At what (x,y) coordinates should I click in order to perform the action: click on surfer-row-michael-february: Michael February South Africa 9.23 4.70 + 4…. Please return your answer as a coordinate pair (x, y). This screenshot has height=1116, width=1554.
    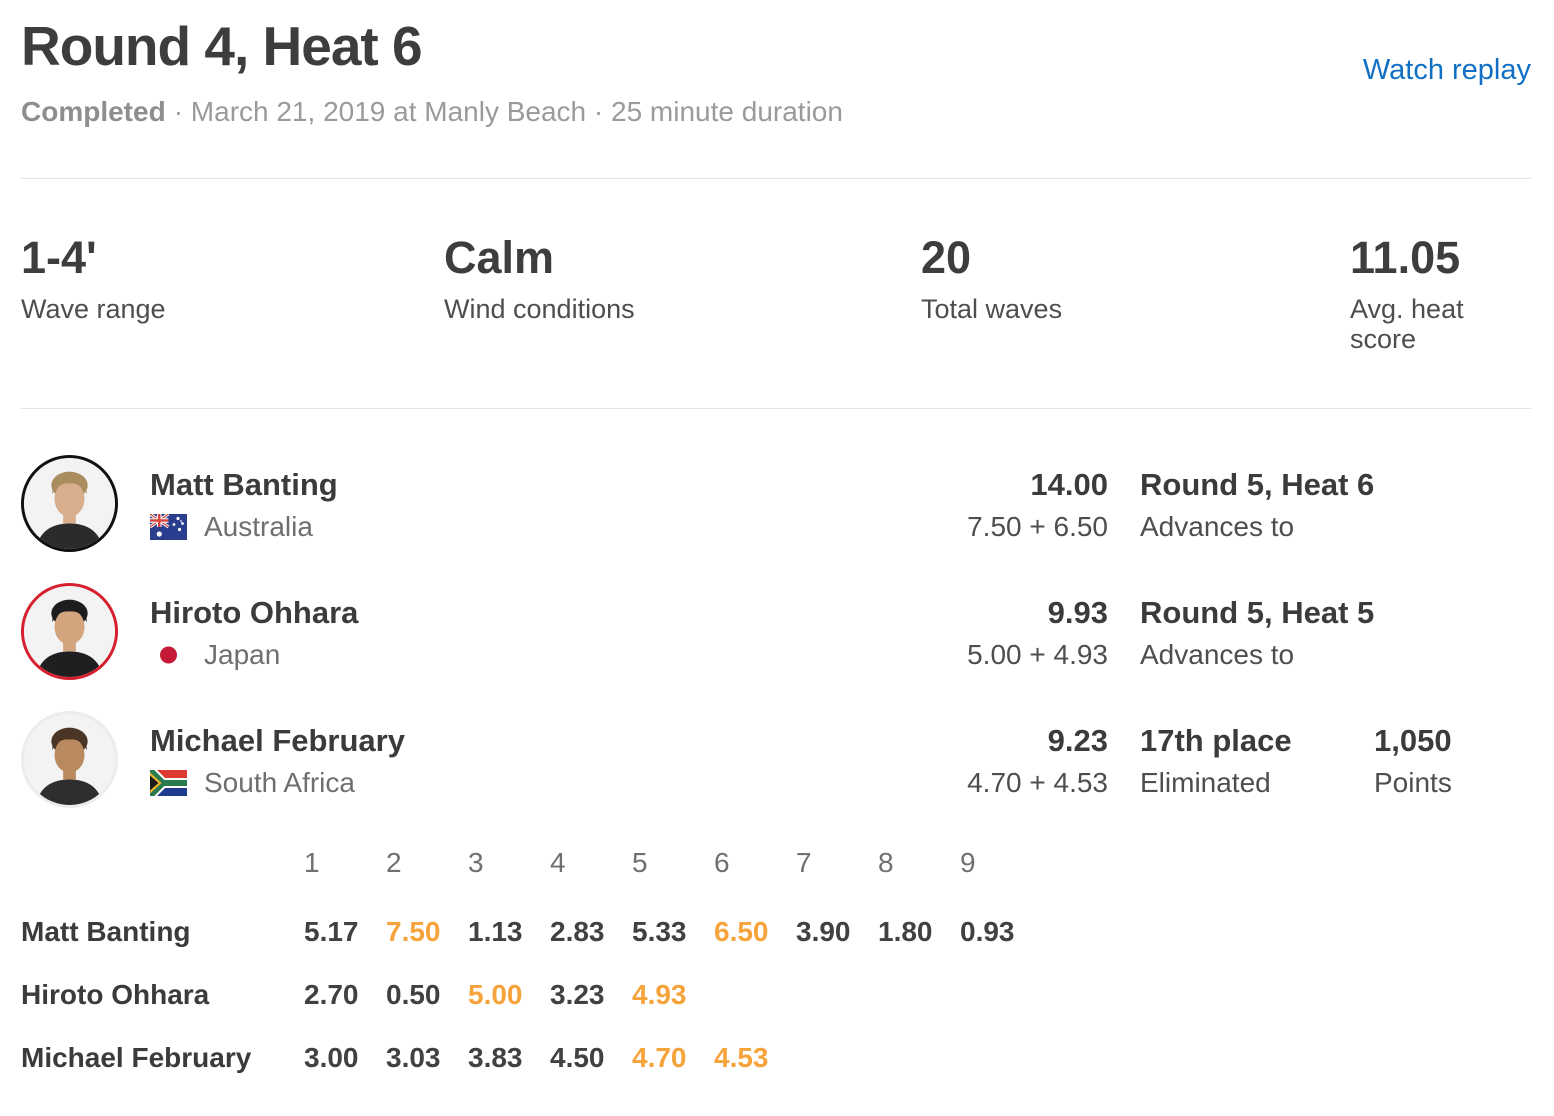
    Looking at the image, I should click on (776, 759).